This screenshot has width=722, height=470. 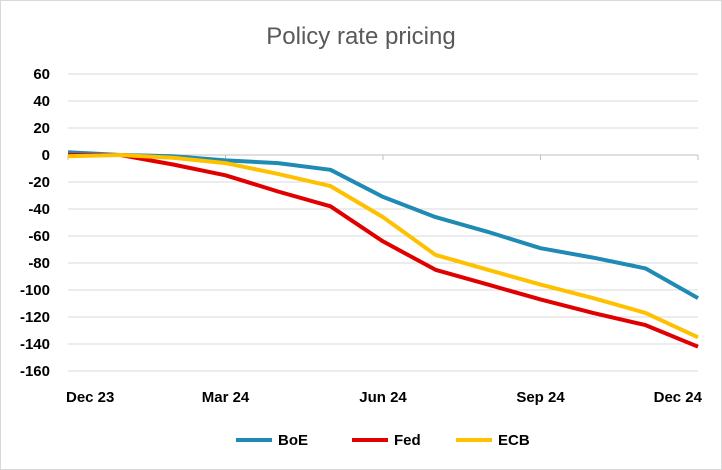 I want to click on chart-title: Policy rate pricing, so click(x=360, y=36).